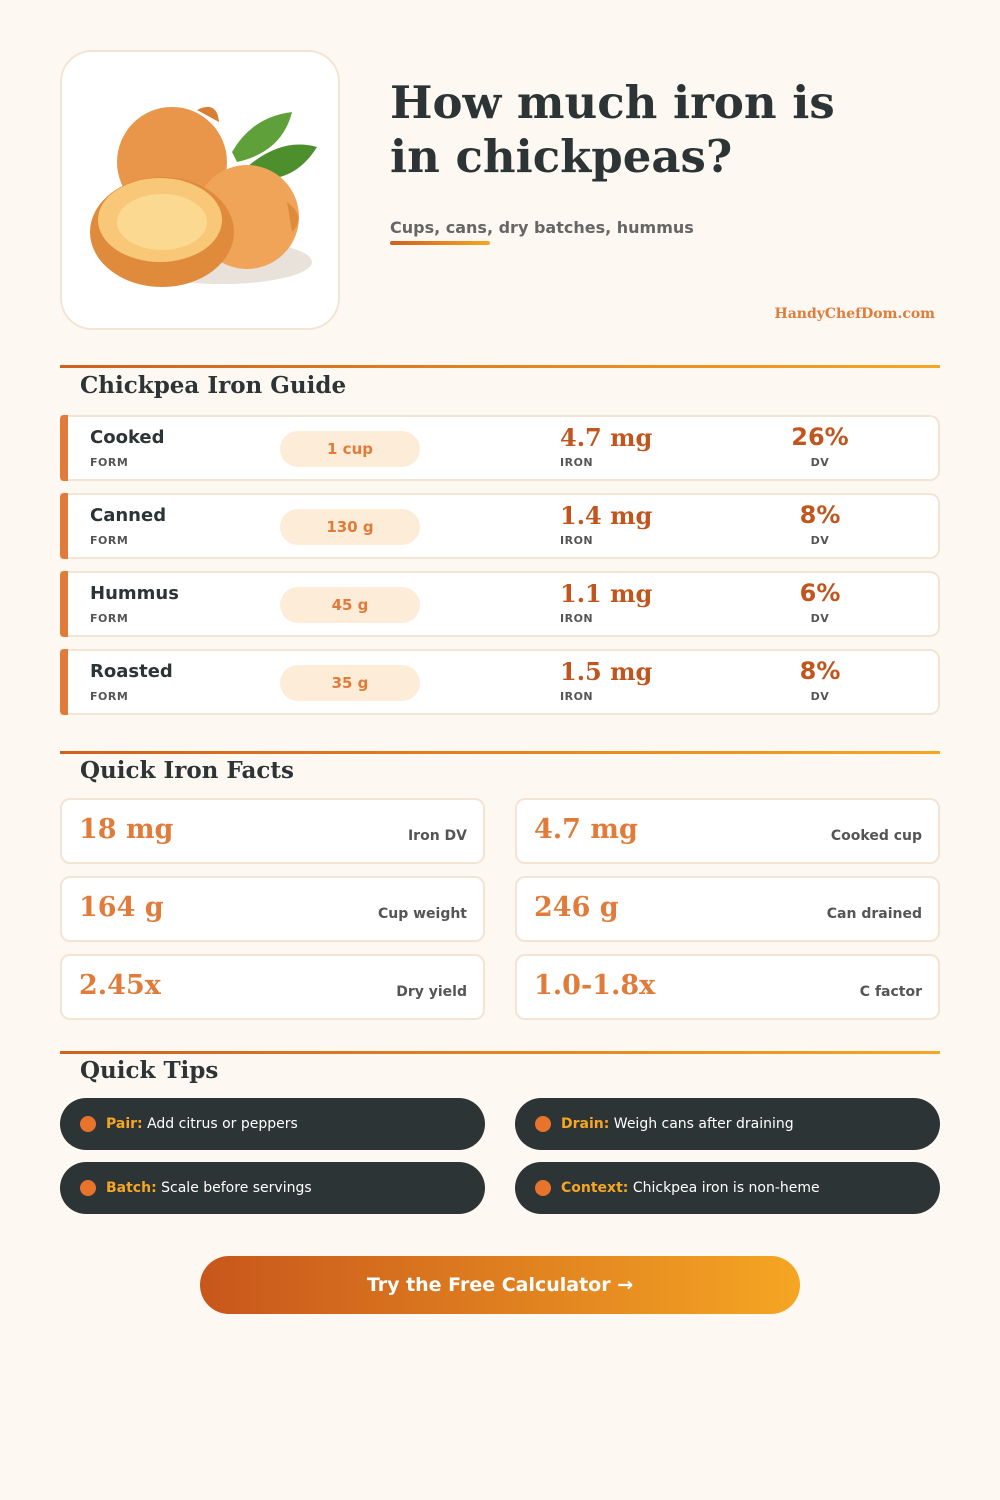 This screenshot has height=1500, width=1000. I want to click on tip-text: Weigh cans after draining, so click(703, 1124).